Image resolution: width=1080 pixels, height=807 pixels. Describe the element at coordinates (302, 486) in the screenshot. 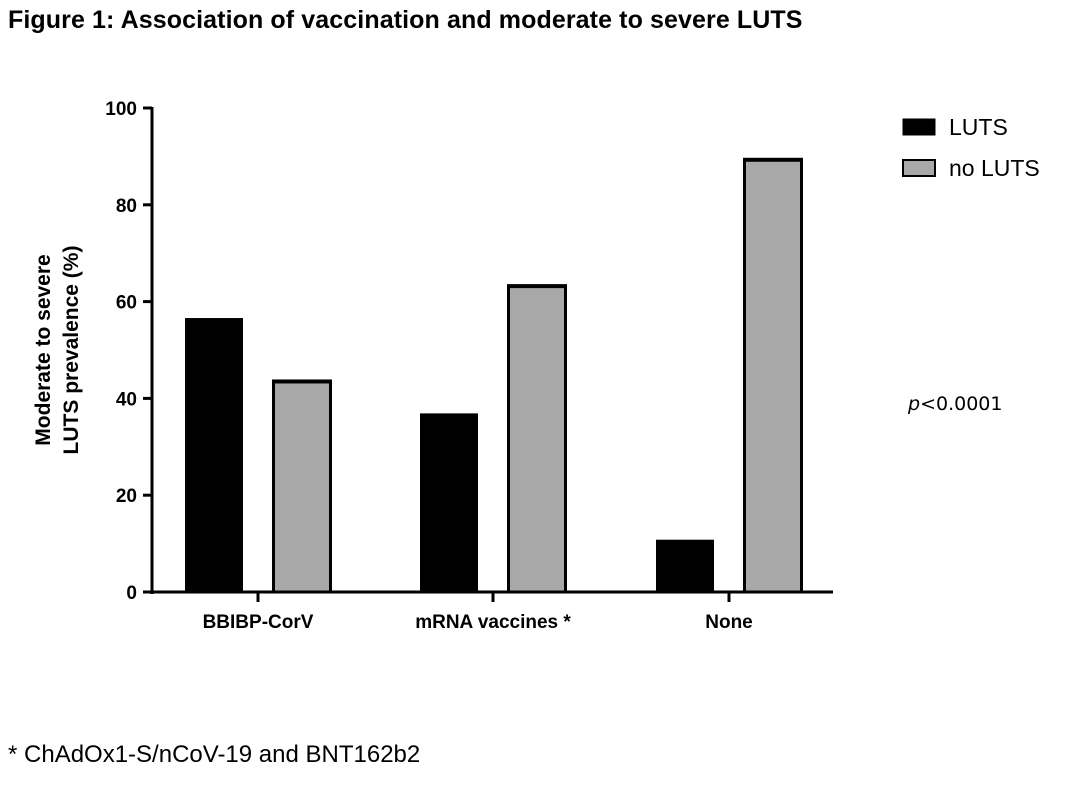

I see `bar-no-luts-bbibp-corv` at that location.